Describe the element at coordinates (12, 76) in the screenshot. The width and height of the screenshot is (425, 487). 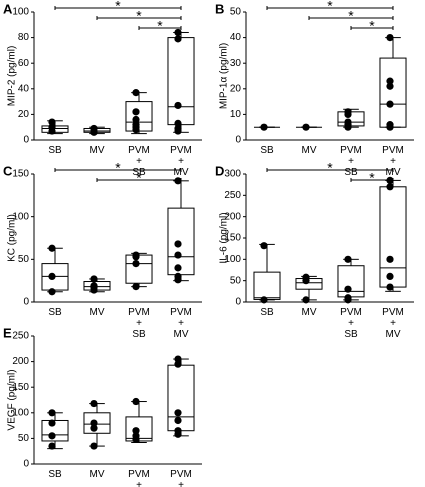
I see `y-axis-label: MIP-2 (pg/ml)` at that location.